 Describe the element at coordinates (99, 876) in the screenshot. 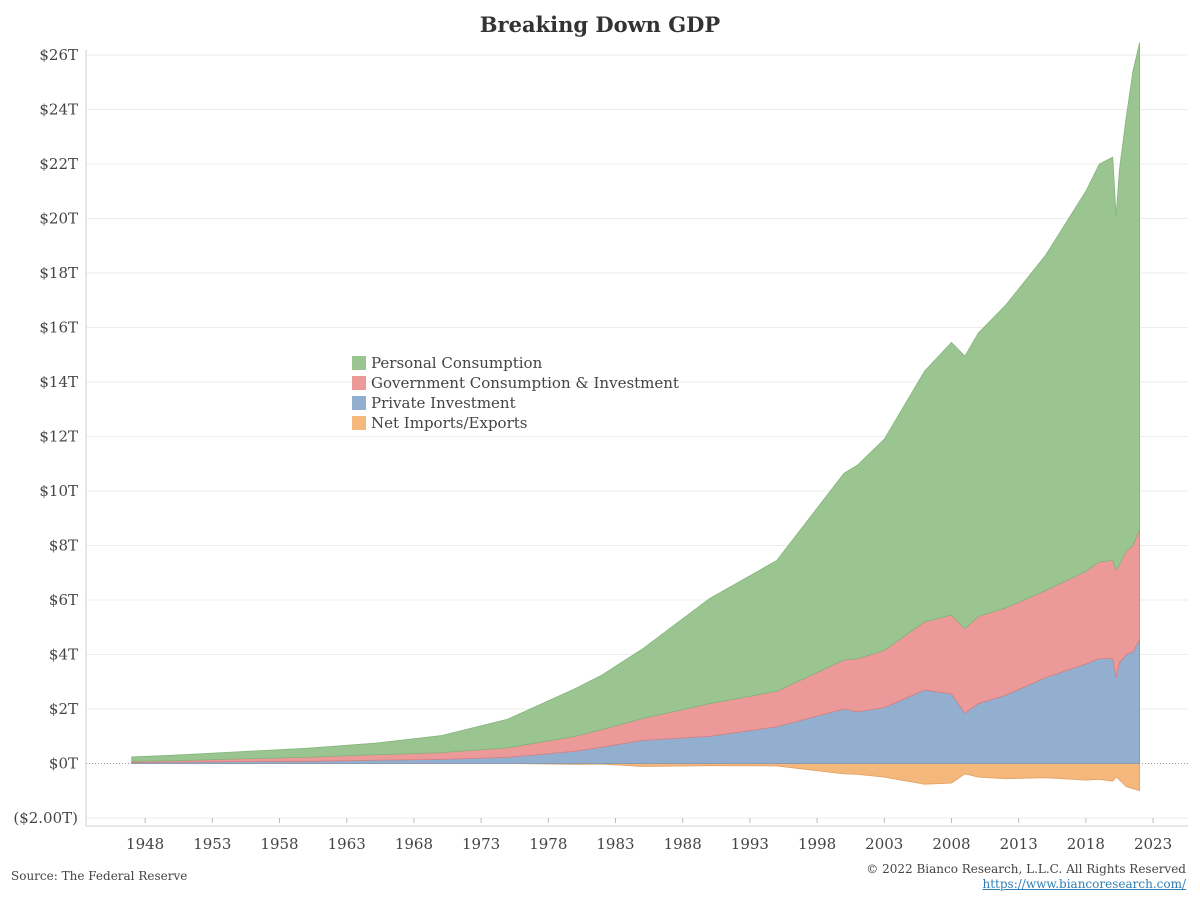

I see `source-note: Source: The Federal Reserve` at that location.